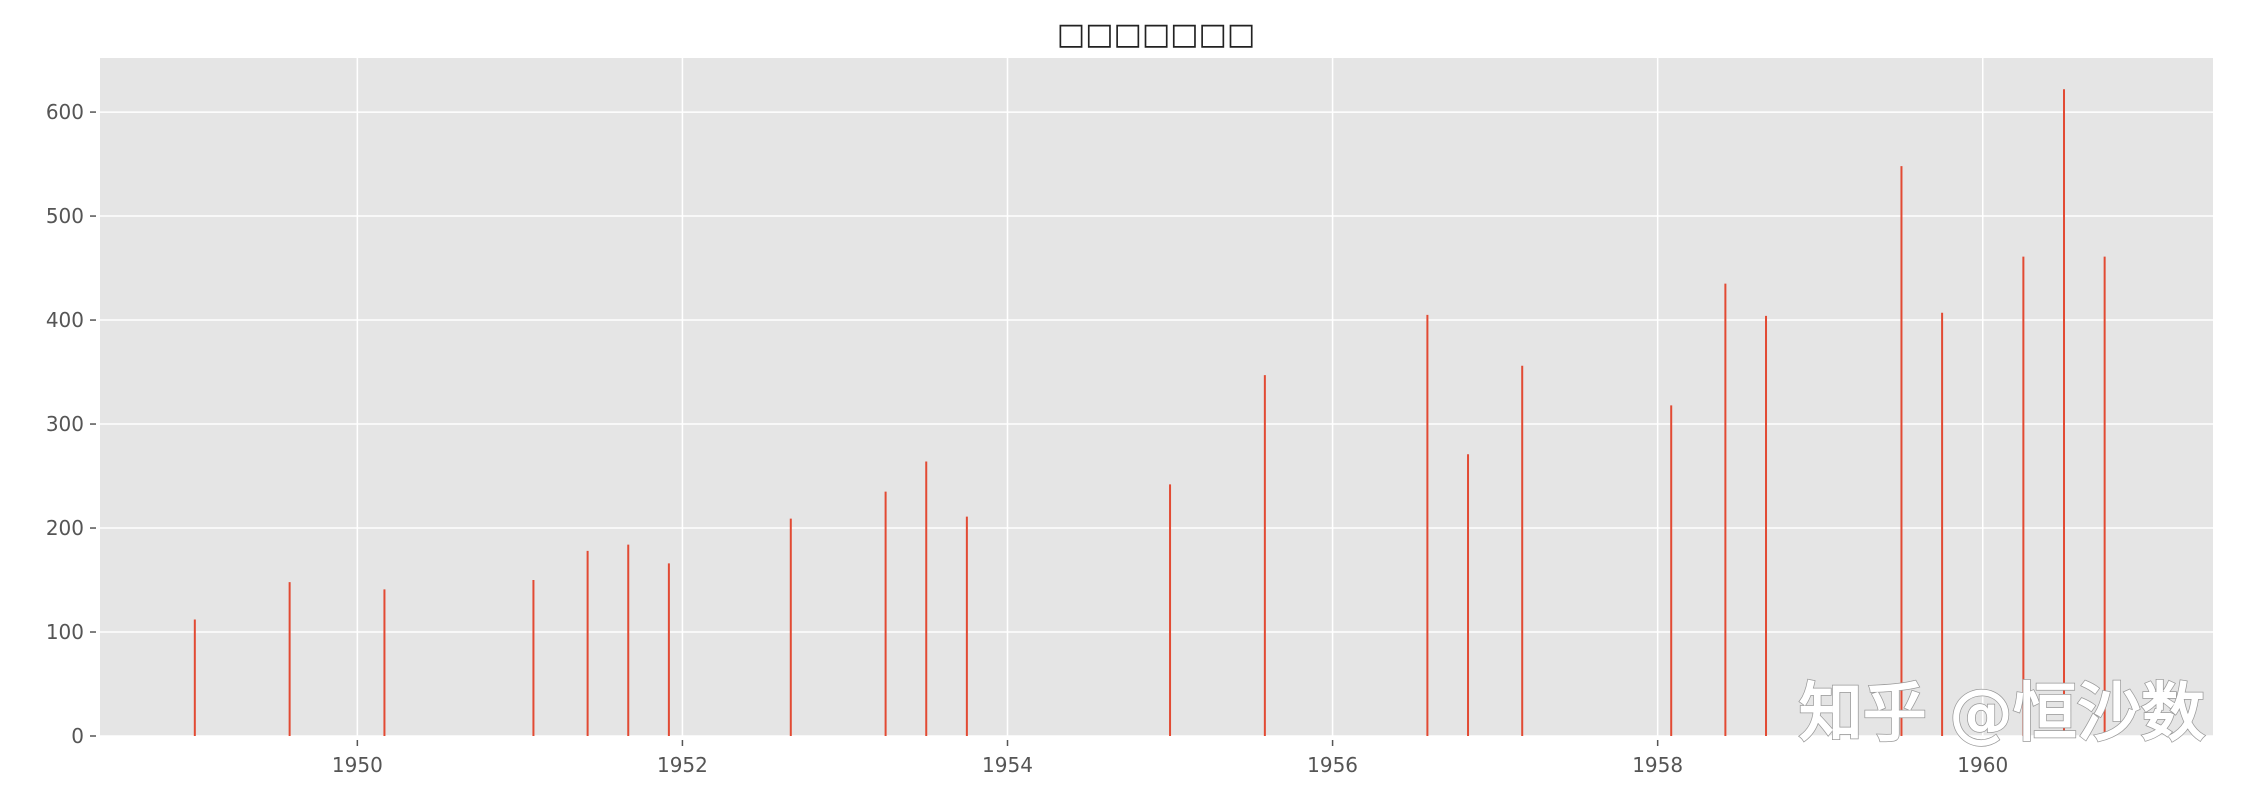  I want to click on y-tick-label: 500, so click(65, 216).